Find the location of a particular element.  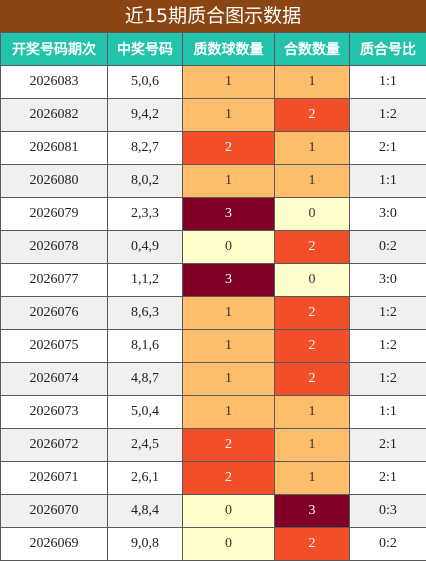

table-row: 2026071 2,6,1 2 1 2:1 is located at coordinates (213, 478).